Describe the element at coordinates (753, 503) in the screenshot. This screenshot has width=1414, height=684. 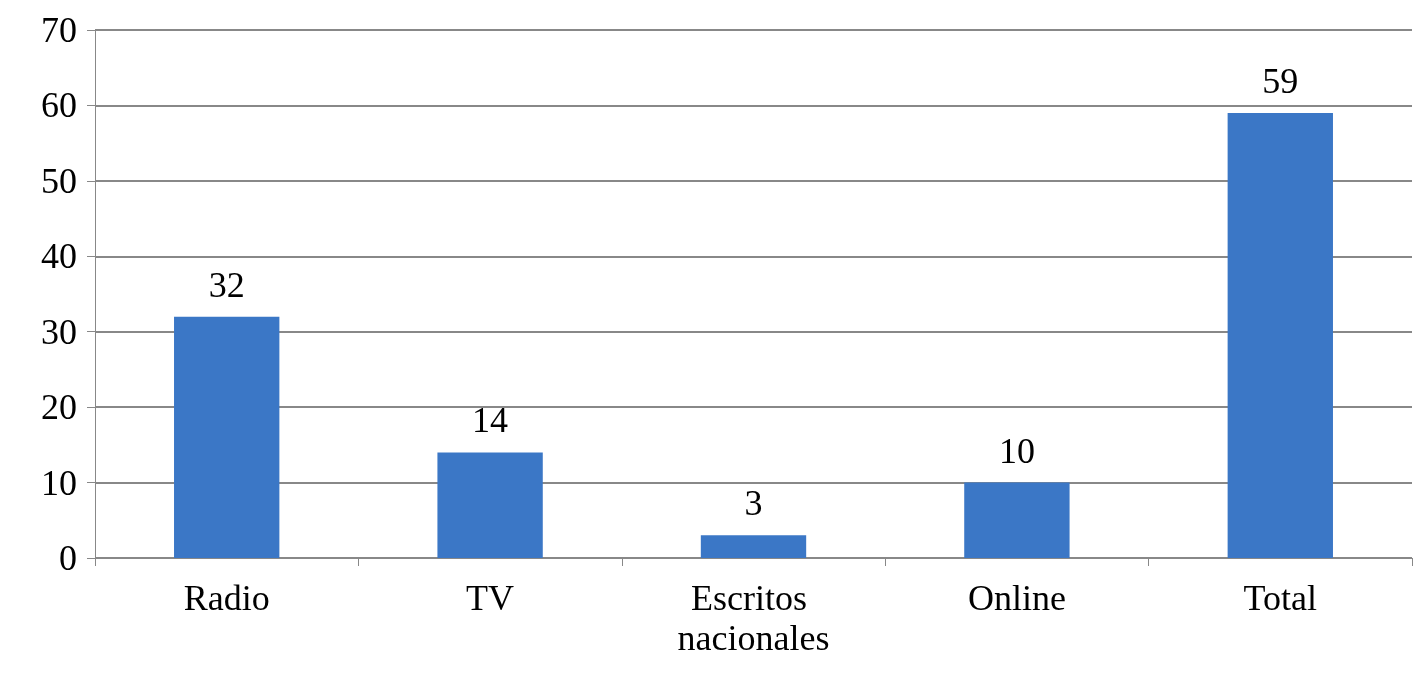
I see `data-label: 3` at that location.